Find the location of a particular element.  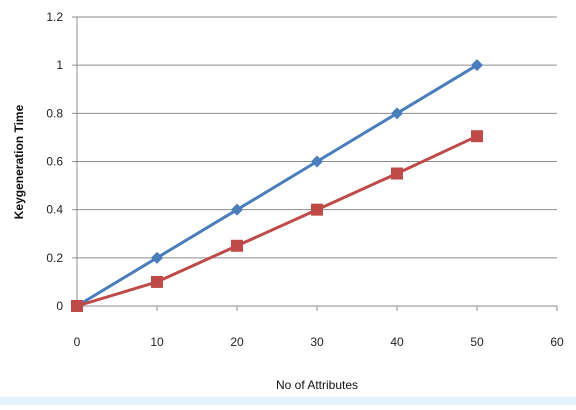

y-tick-label: 0.4 is located at coordinates (54, 210).